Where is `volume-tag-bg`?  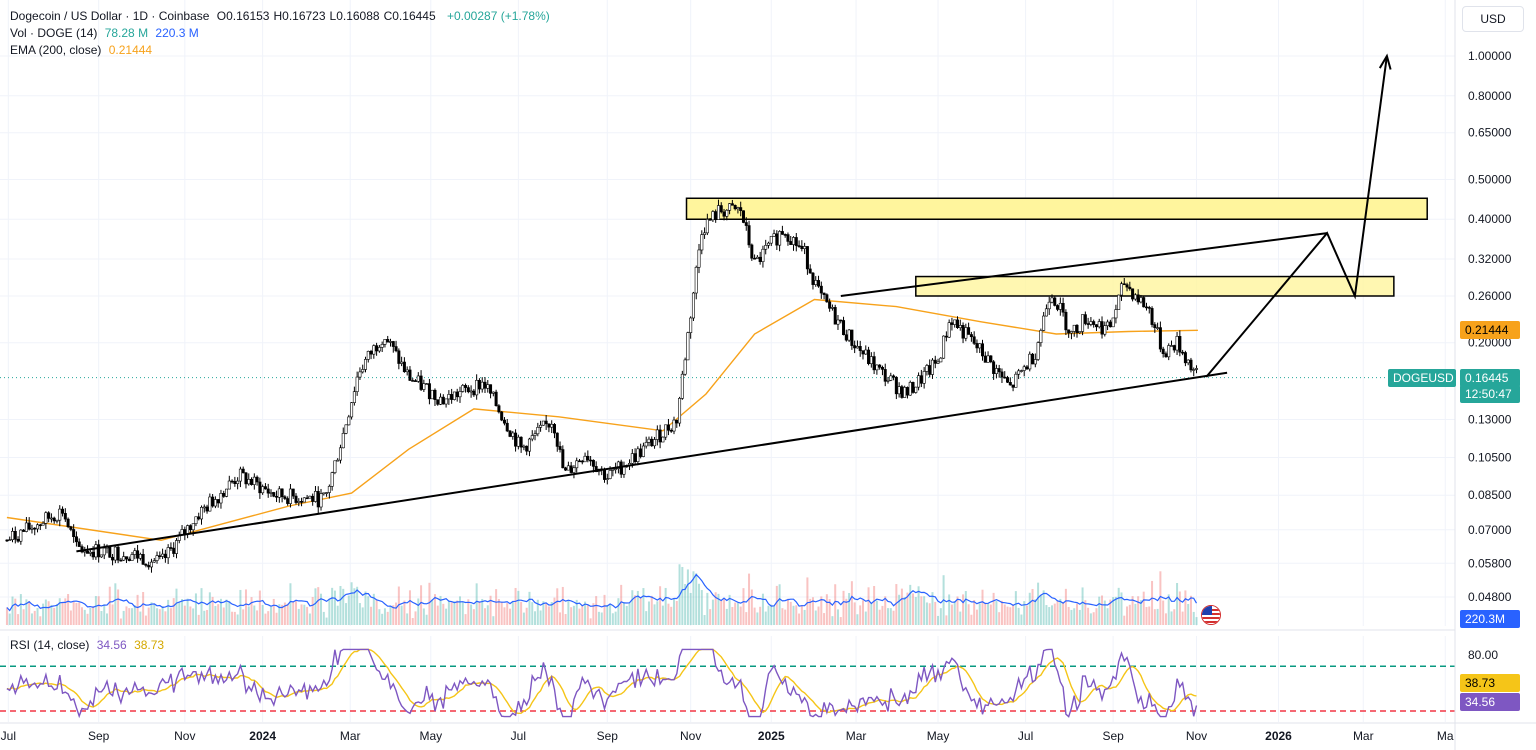
volume-tag-bg is located at coordinates (1490, 619).